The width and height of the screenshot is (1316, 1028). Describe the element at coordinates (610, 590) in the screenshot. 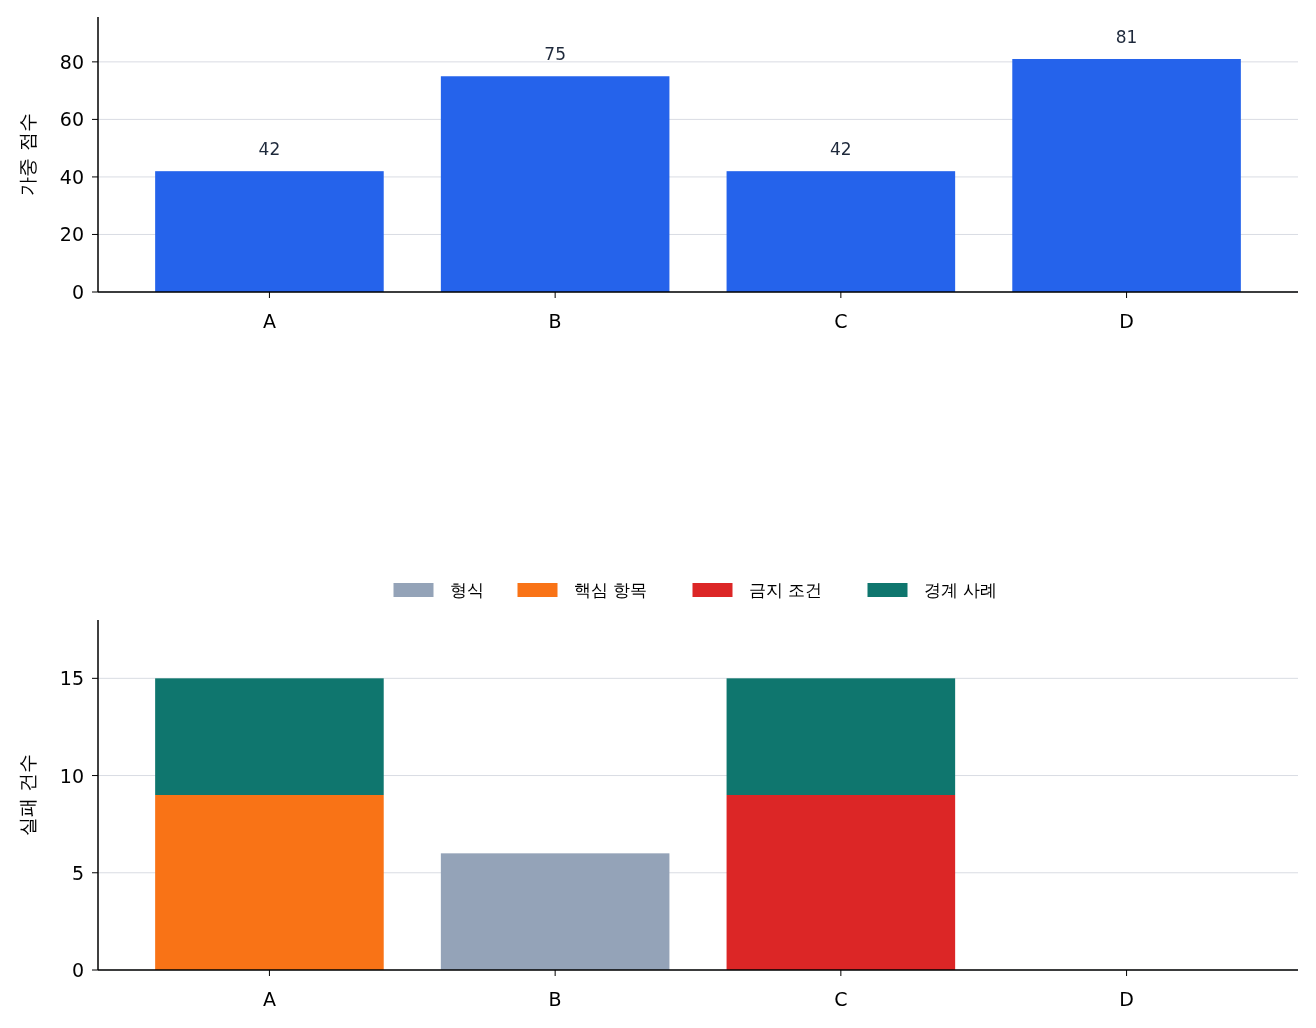

I see `legend-label: 핵심 항목` at that location.